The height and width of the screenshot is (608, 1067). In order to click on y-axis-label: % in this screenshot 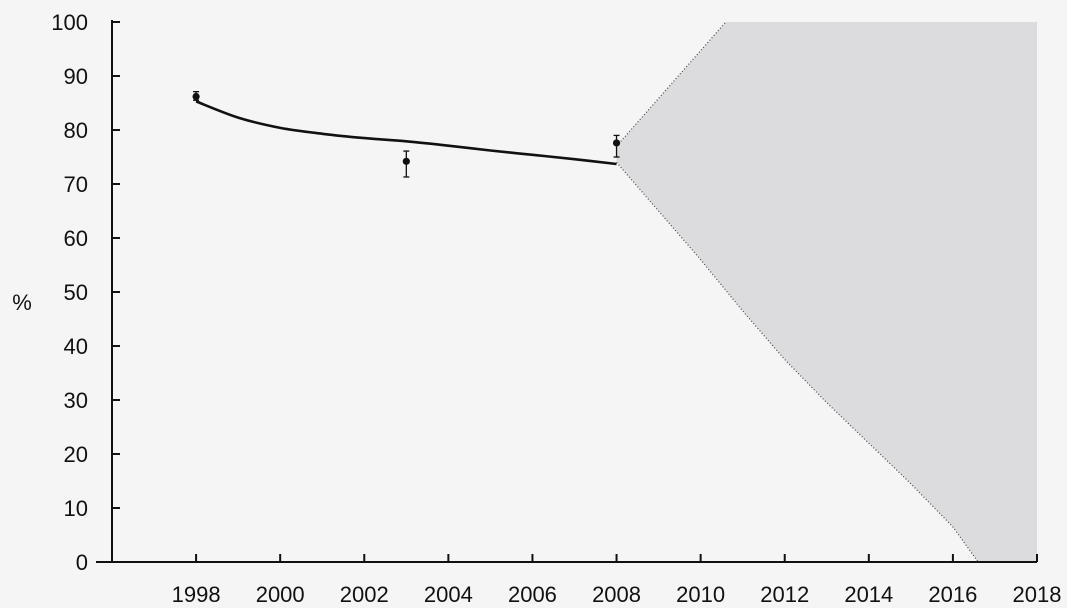, I will do `click(22, 302)`.